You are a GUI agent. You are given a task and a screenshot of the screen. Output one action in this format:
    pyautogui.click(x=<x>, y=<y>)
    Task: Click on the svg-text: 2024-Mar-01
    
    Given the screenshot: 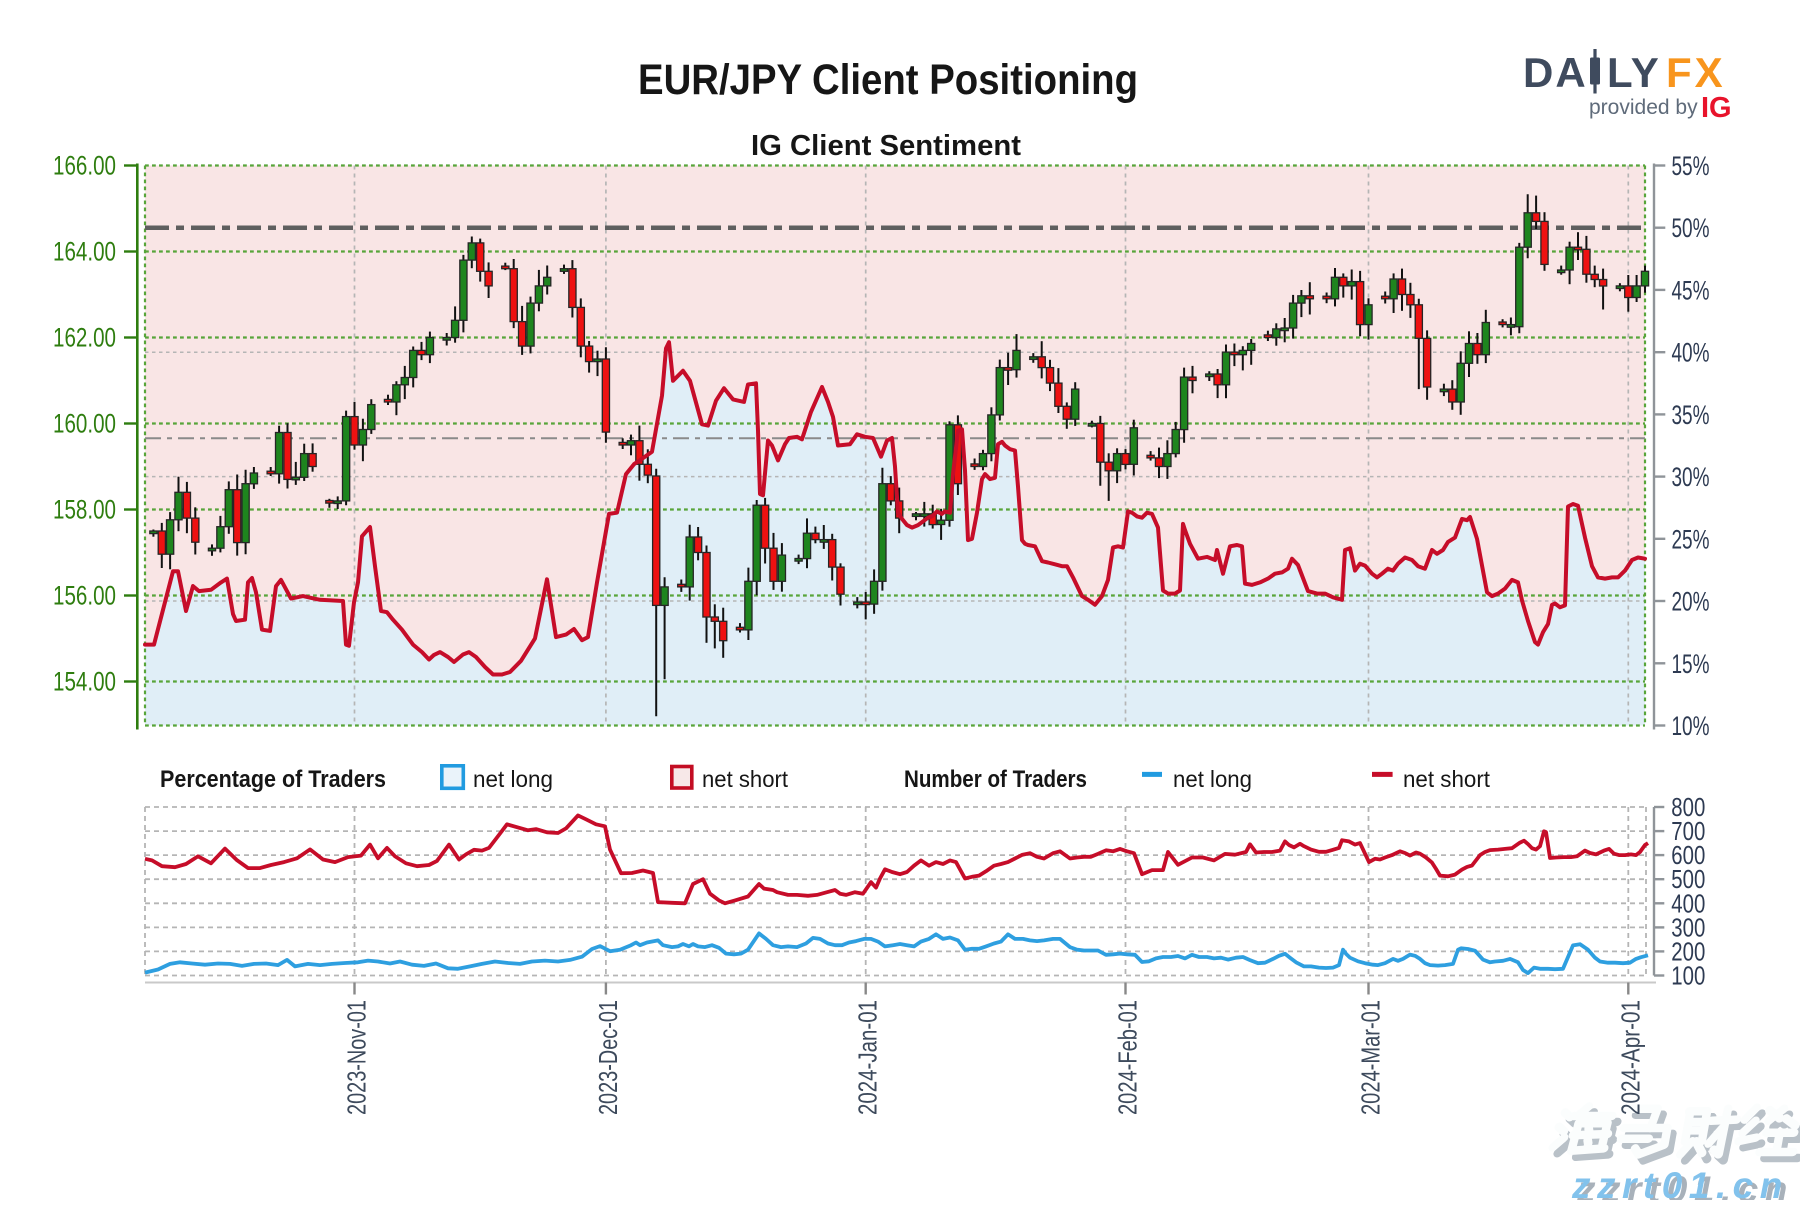 What is the action you would take?
    pyautogui.click(x=1371, y=1057)
    